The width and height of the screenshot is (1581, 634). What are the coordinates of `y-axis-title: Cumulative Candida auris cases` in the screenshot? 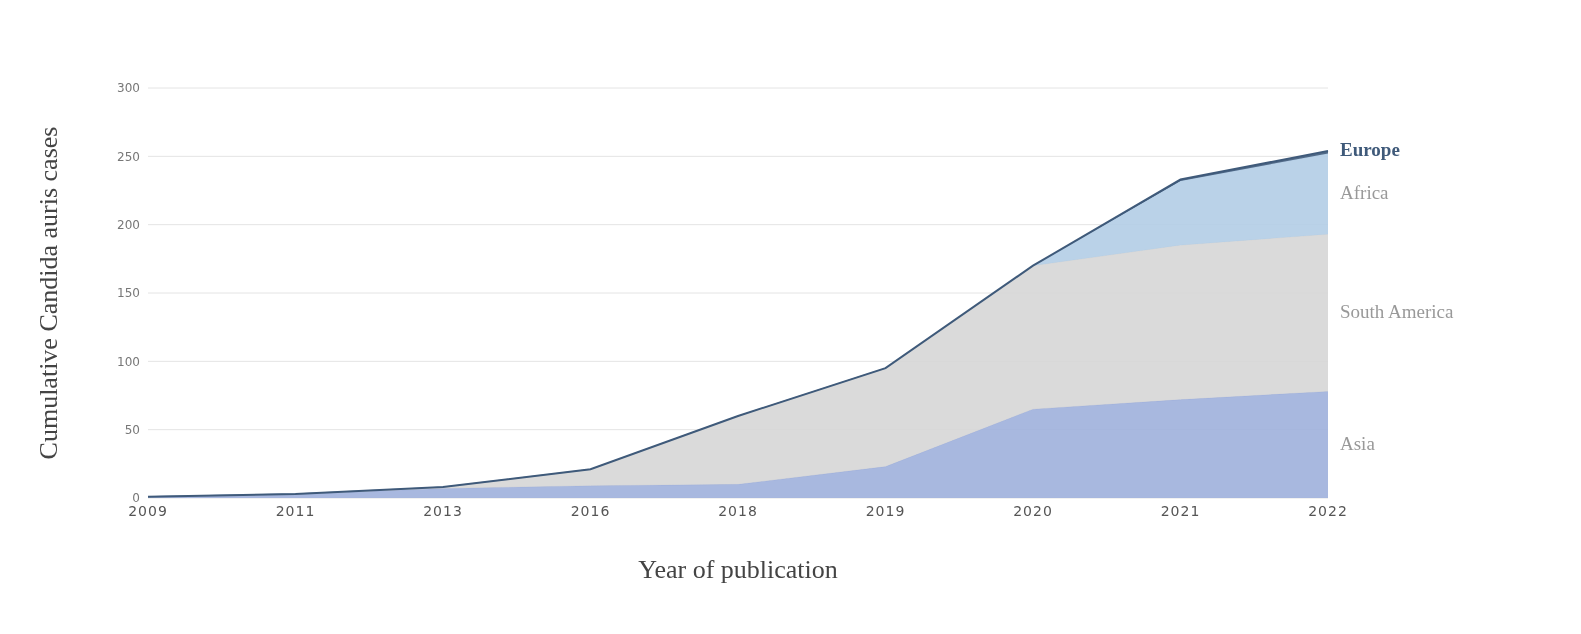 It's located at (49, 293).